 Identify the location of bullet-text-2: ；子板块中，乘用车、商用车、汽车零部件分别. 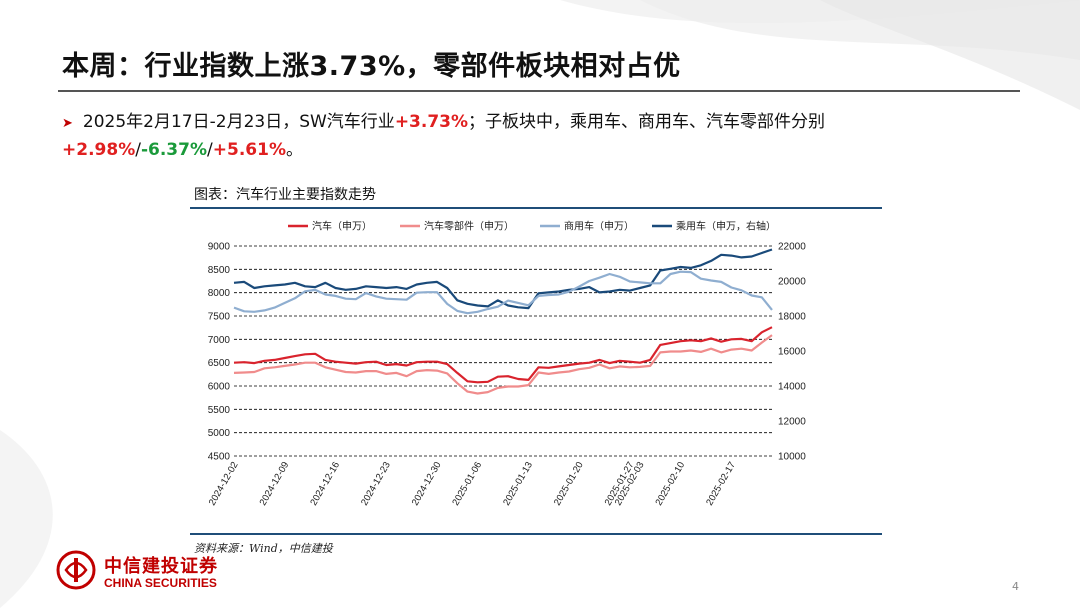
(647, 122).